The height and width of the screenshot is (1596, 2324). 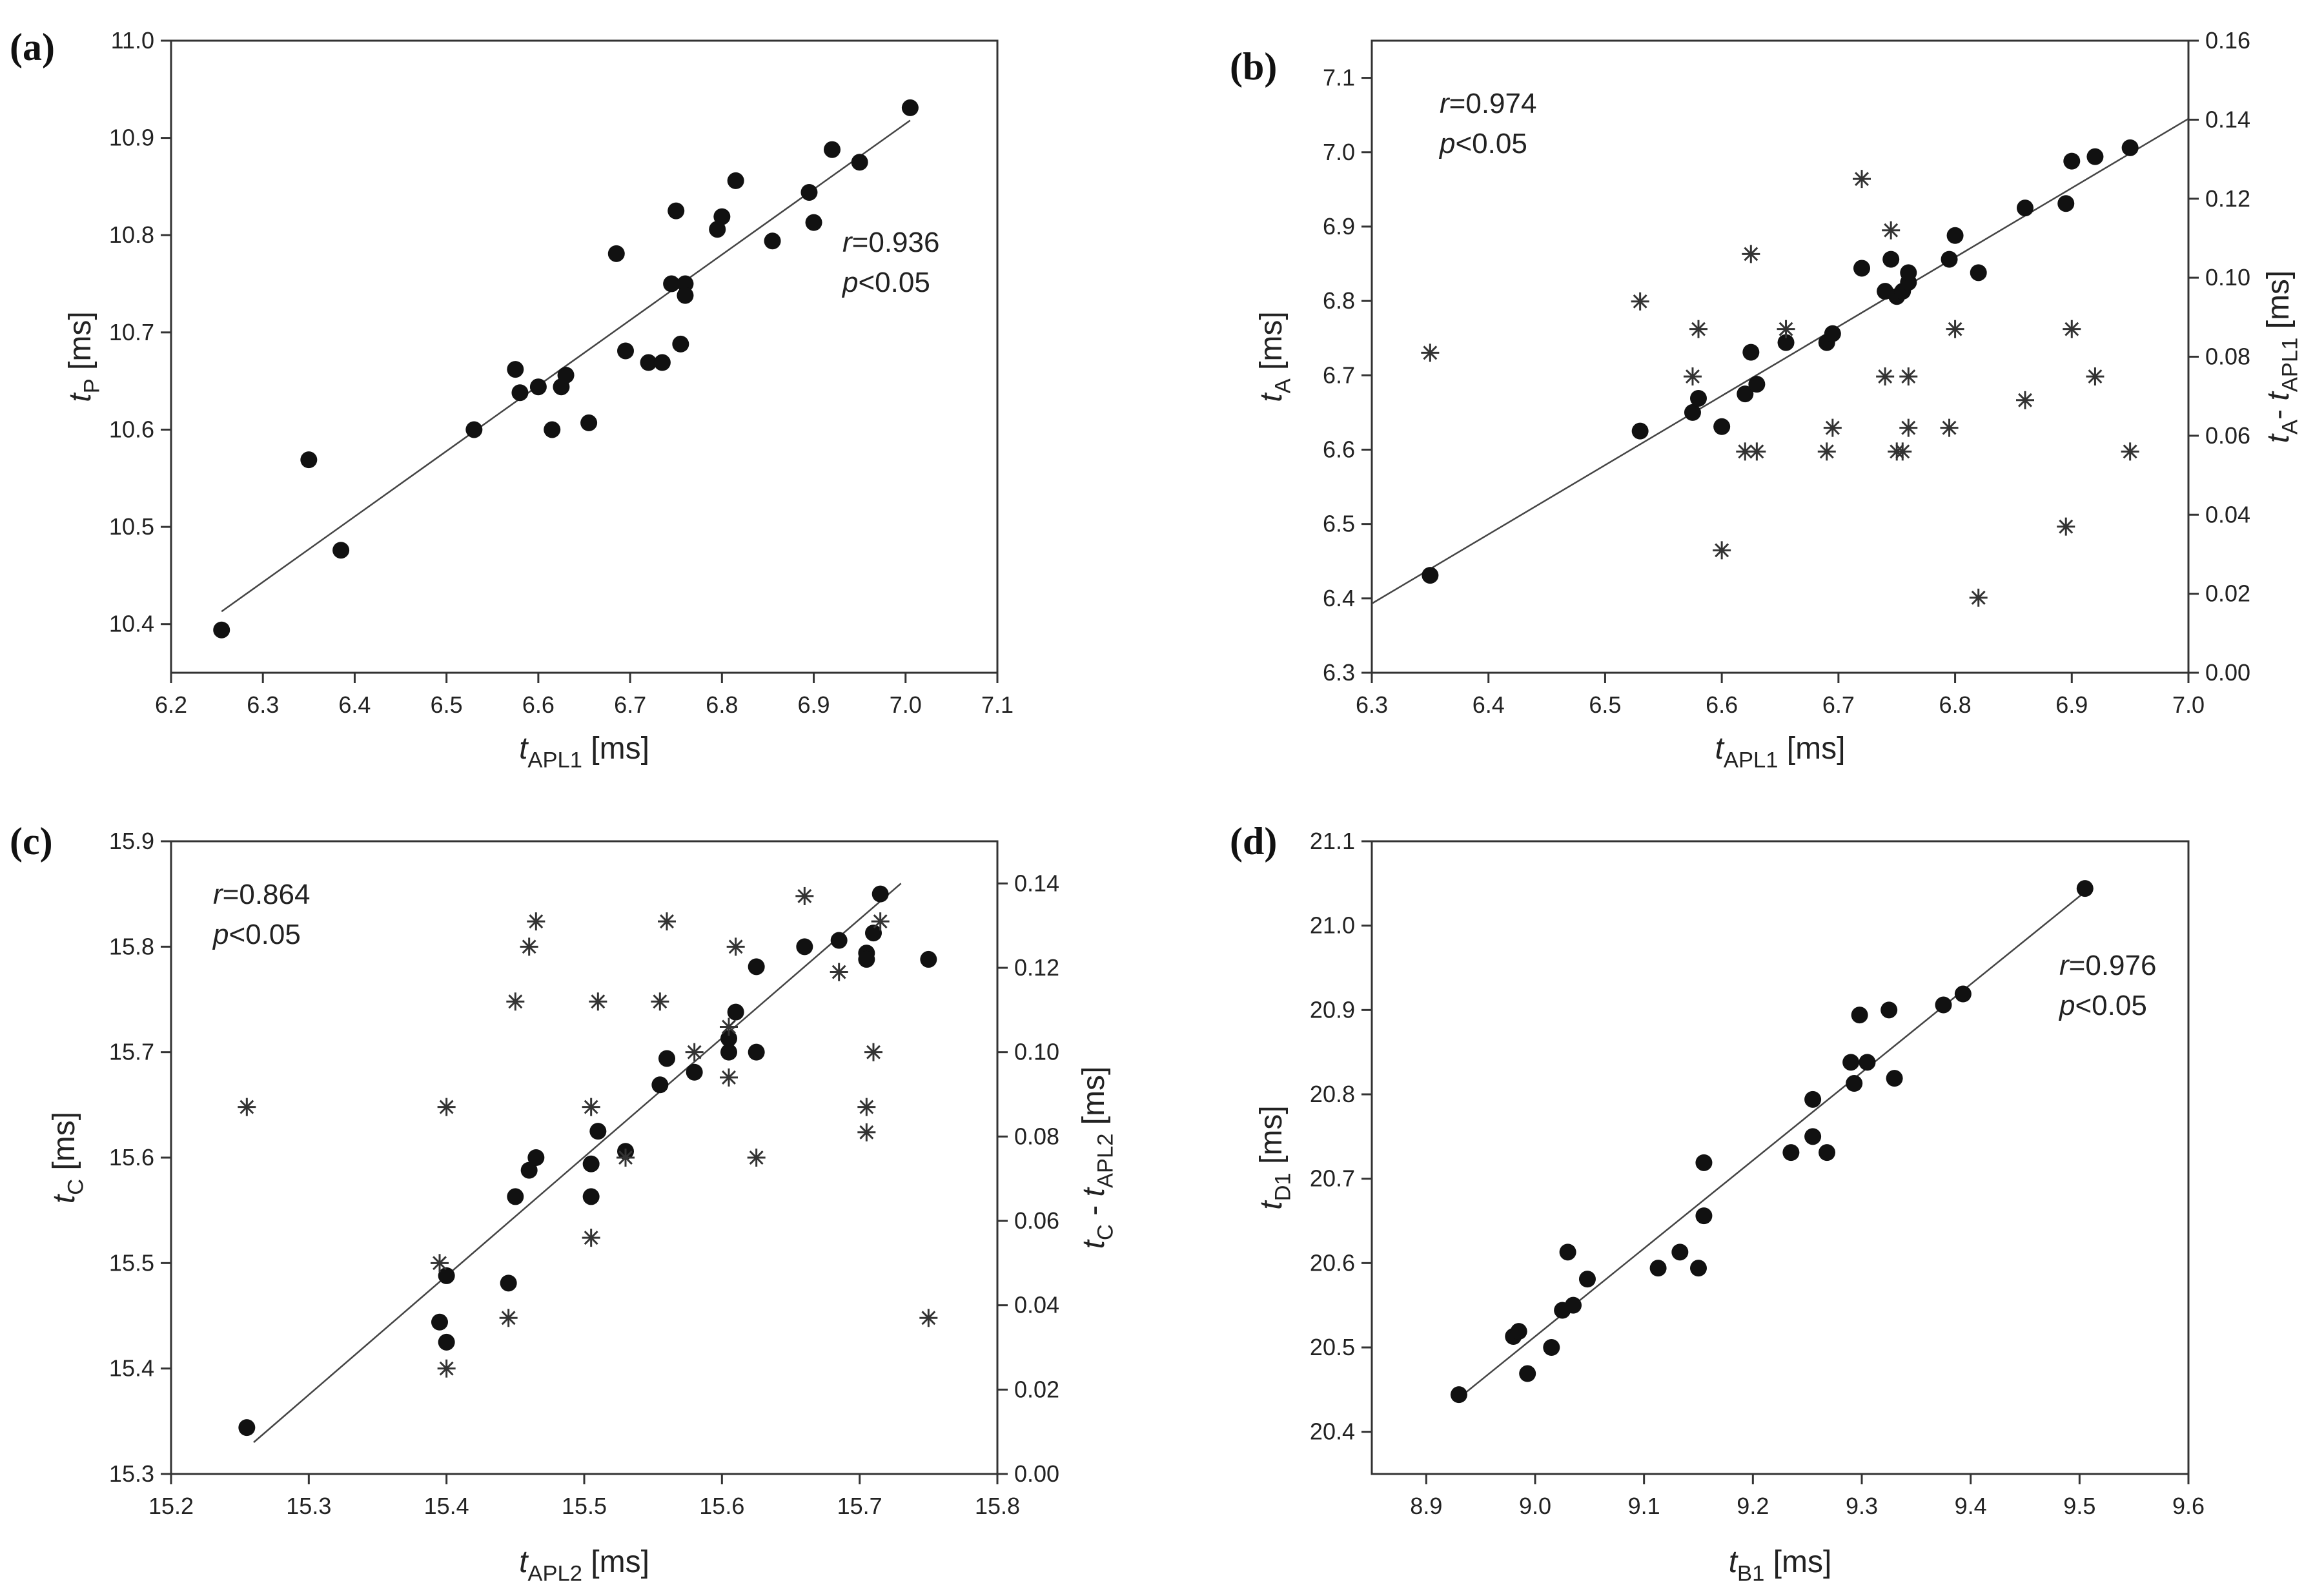 What do you see at coordinates (2227, 673) in the screenshot?
I see `y-right-tick-label: 0.00` at bounding box center [2227, 673].